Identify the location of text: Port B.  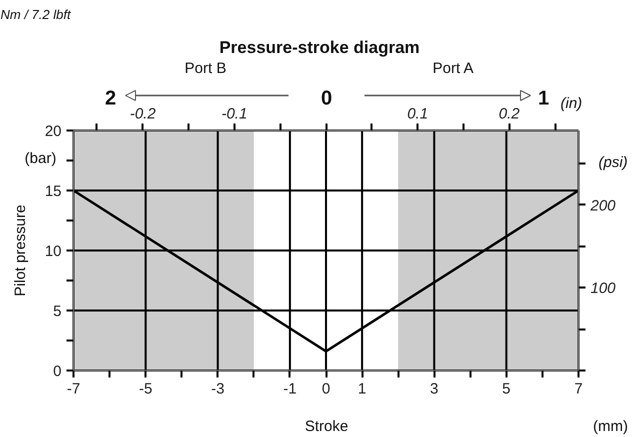
(205, 68).